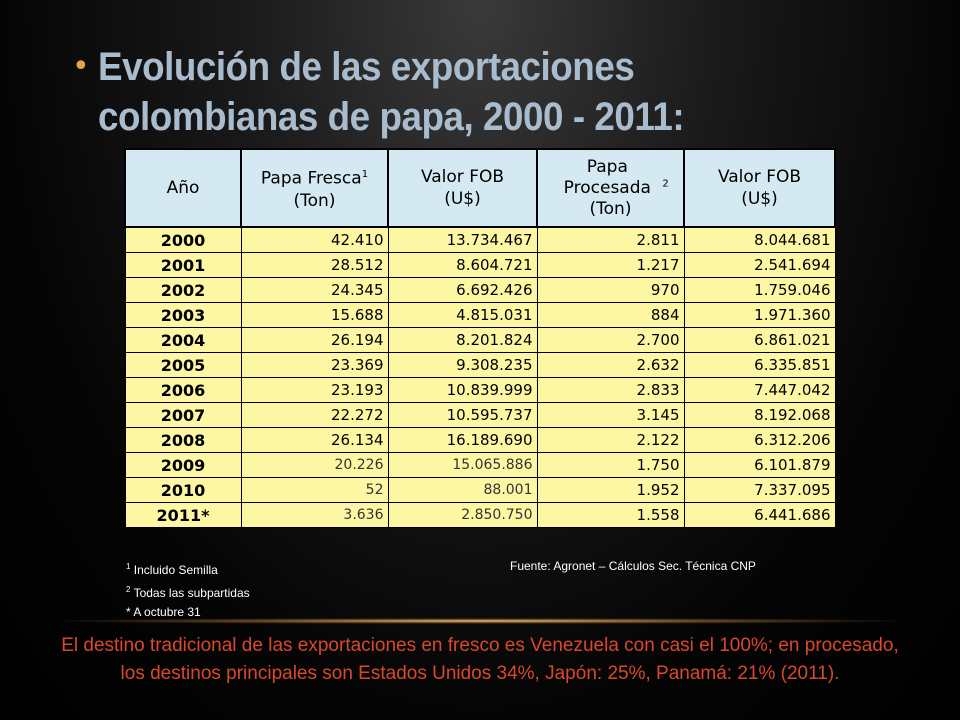  Describe the element at coordinates (759, 188) in the screenshot. I see `header-processed-fob: Valor FOB (U$)` at that location.